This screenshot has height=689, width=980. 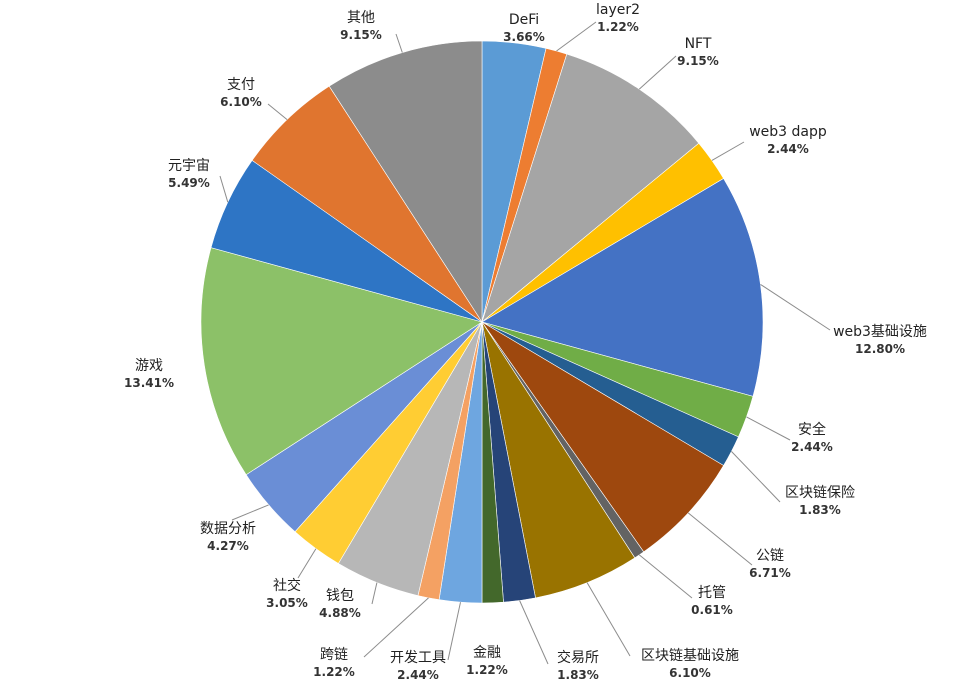 What do you see at coordinates (812, 429) in the screenshot?
I see `slice-label: 安全` at bounding box center [812, 429].